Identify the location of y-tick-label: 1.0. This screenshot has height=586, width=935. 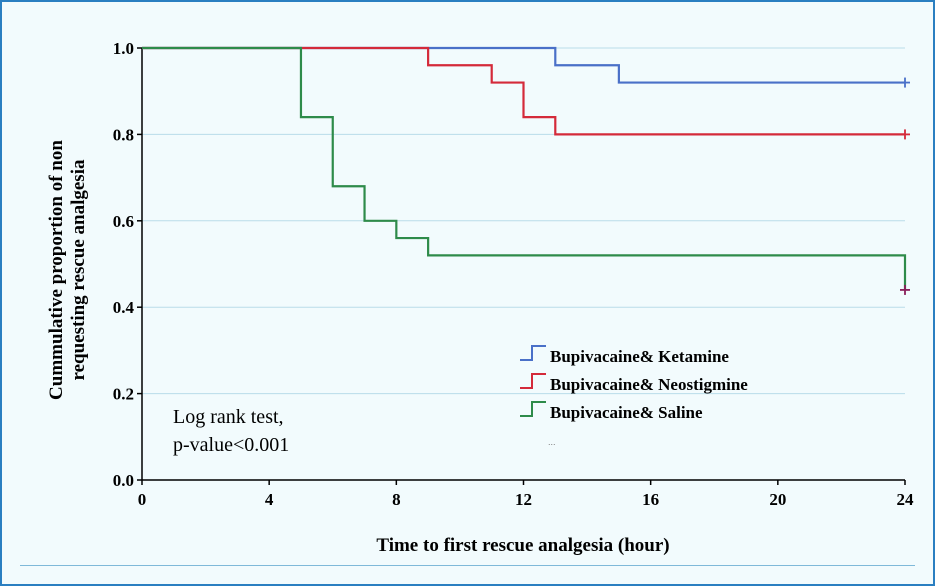
(123, 48).